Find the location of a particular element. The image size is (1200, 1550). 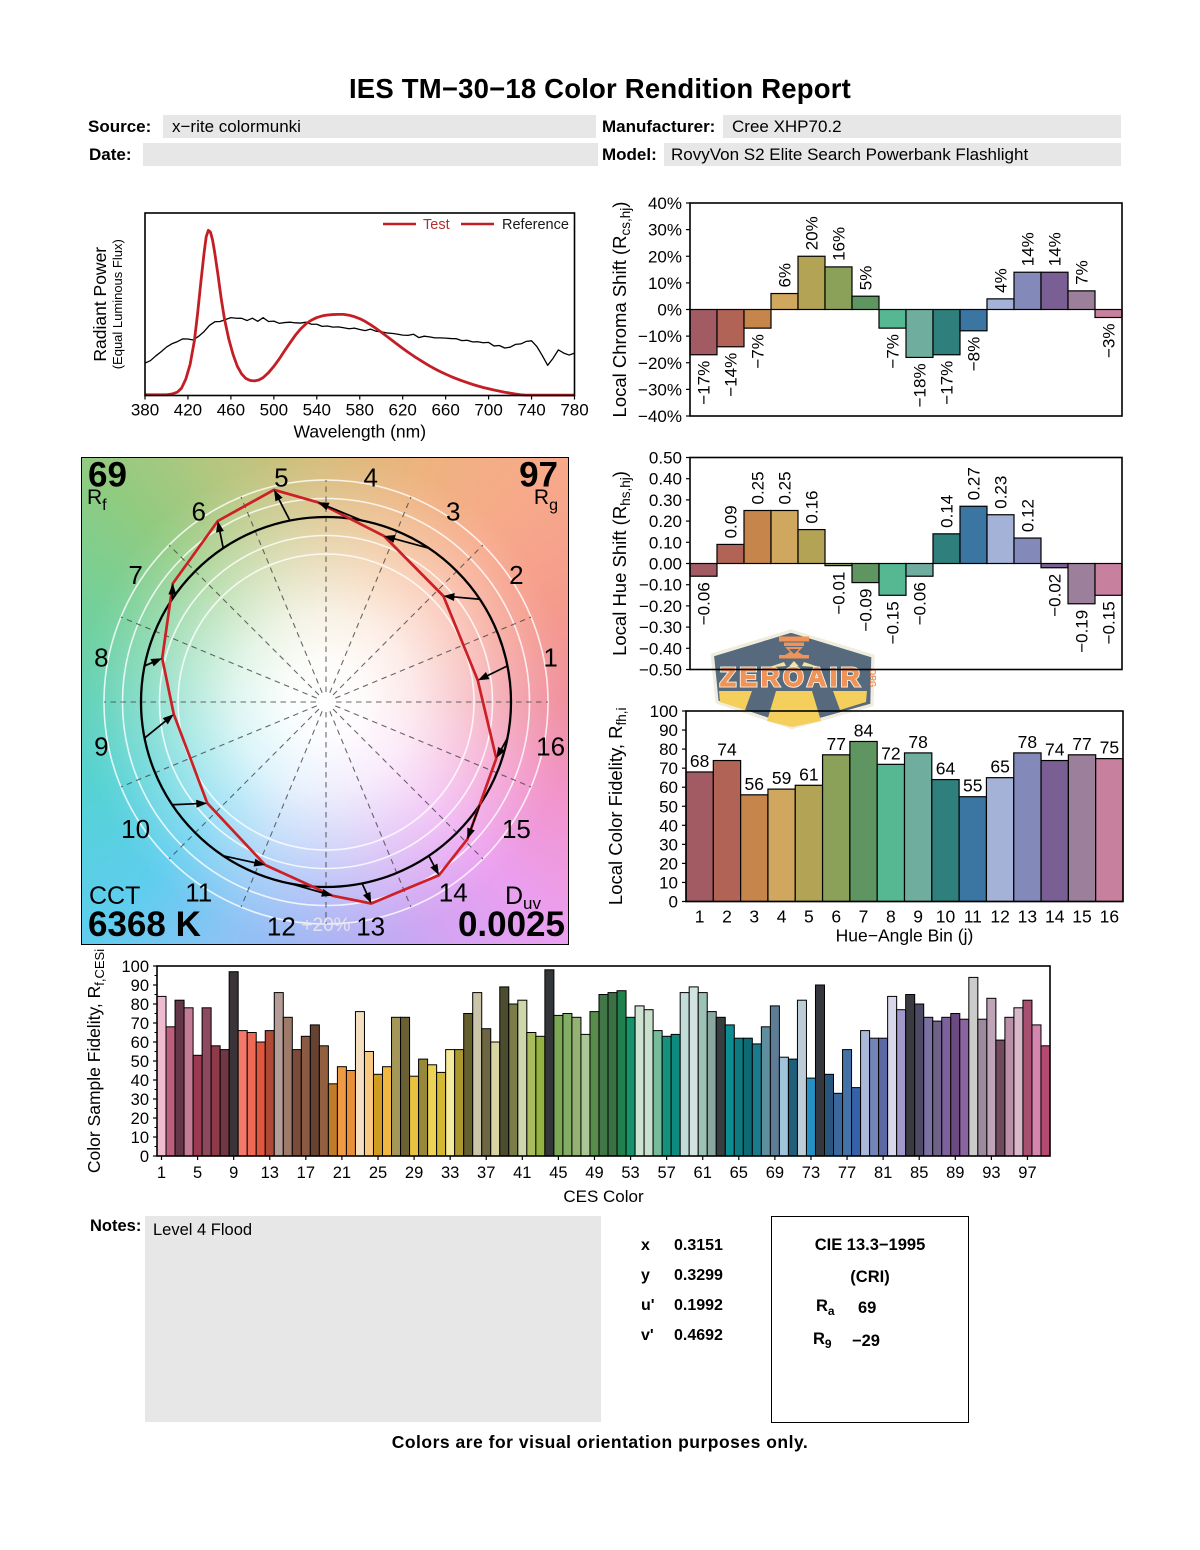

svg-text: Color Sample Fidelity, Rf,CESi is located at coordinates (95, 1061).